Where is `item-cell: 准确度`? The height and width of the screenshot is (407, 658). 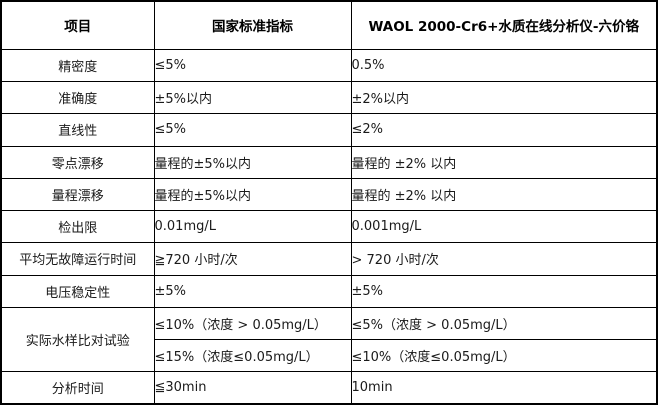
item-cell: 准确度 is located at coordinates (77, 98).